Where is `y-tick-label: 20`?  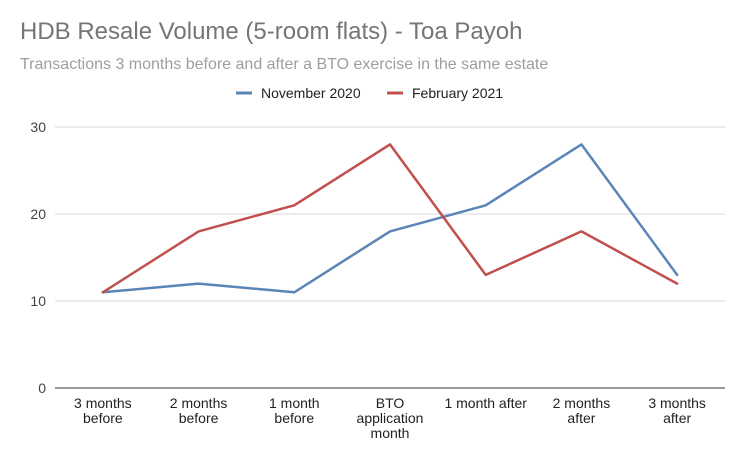 y-tick-label: 20 is located at coordinates (38, 214).